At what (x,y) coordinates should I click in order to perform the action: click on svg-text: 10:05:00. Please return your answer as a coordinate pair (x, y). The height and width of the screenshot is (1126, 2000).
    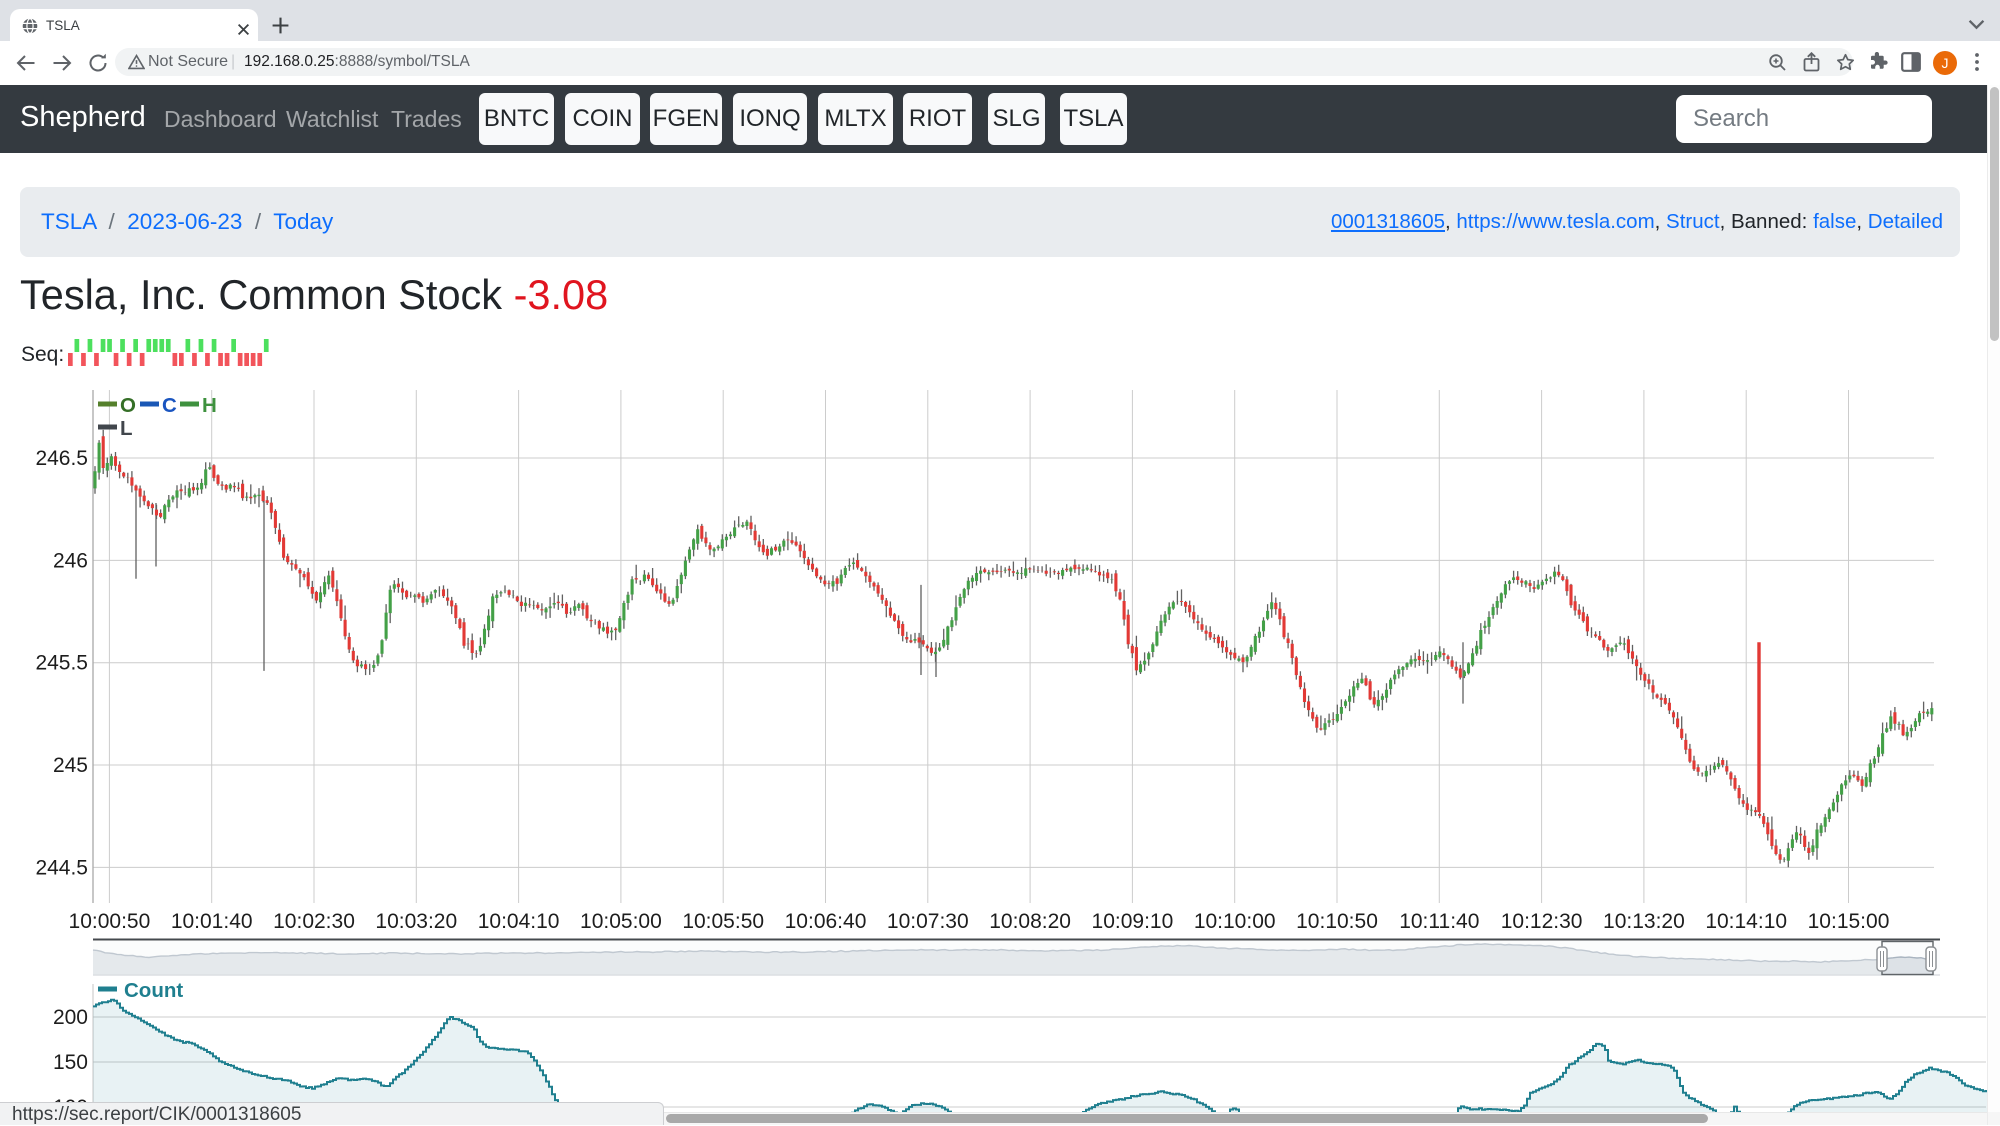
    Looking at the image, I should click on (621, 921).